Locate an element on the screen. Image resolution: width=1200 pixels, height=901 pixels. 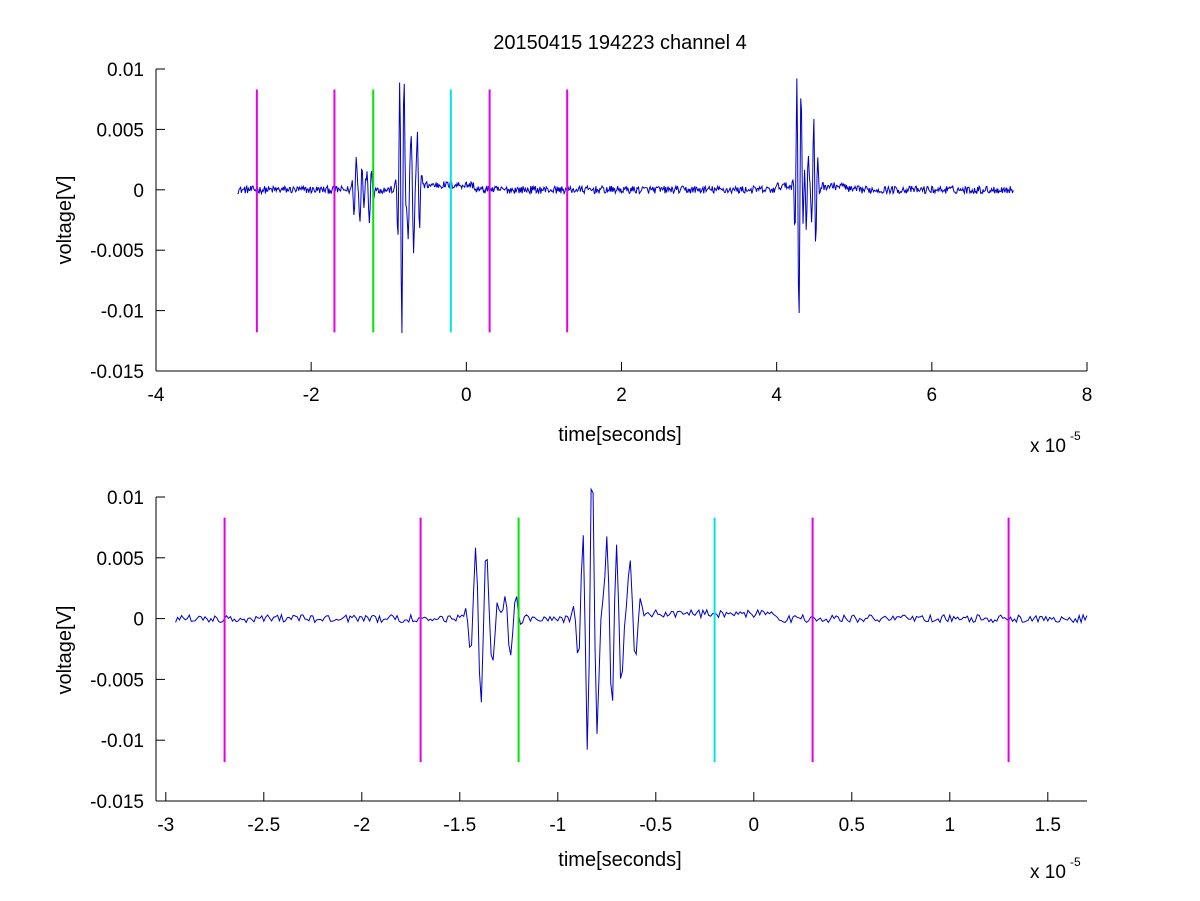
bottom-x-exponent-power: -5 is located at coordinates (1075, 862).